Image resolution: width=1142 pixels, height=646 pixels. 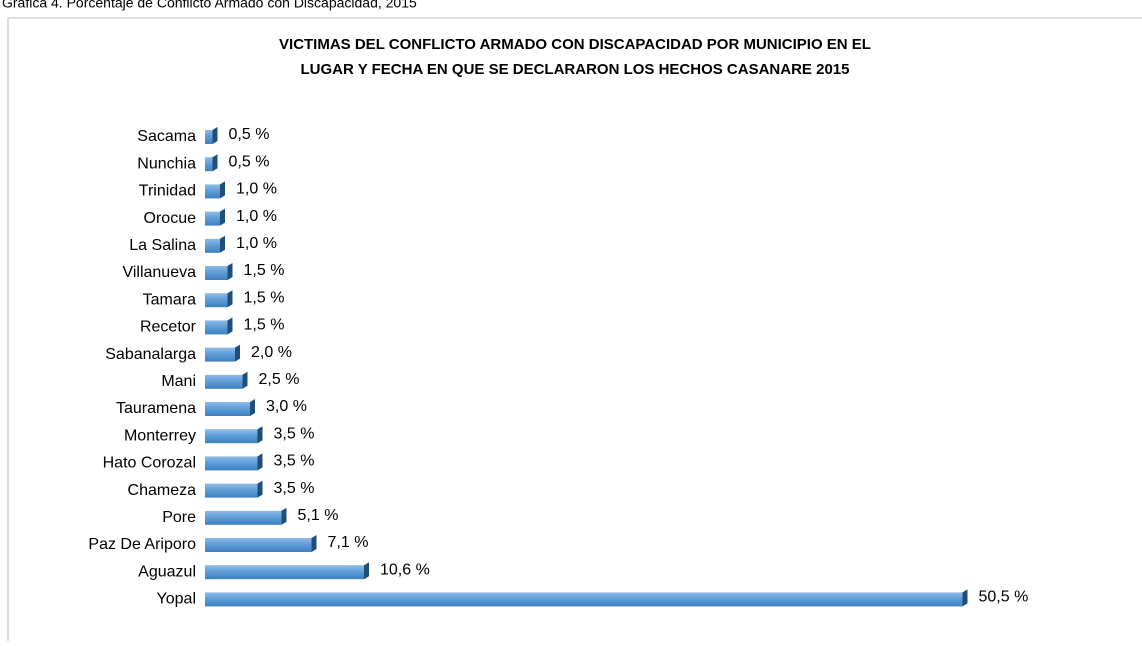 I want to click on y-tick-label: Tamara, so click(x=169, y=299).